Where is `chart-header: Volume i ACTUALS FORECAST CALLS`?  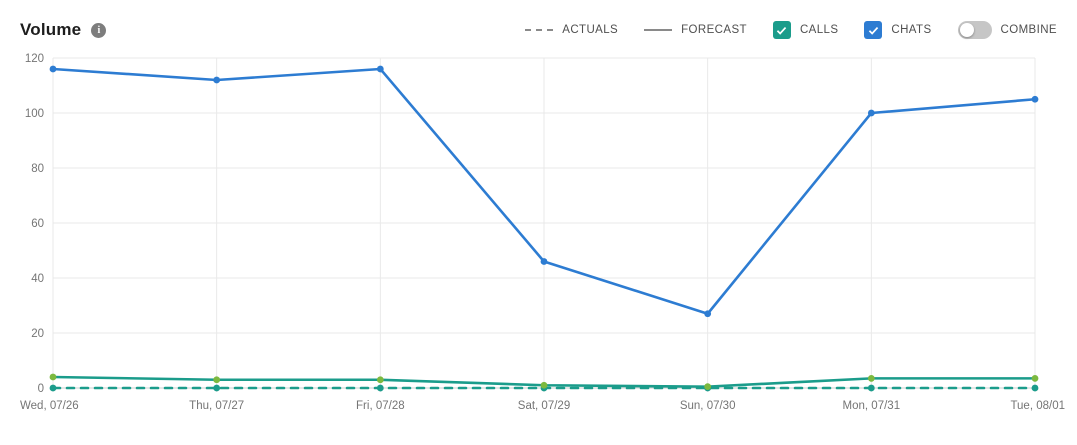
chart-header: Volume i ACTUALS FORECAST CALLS is located at coordinates (538, 24).